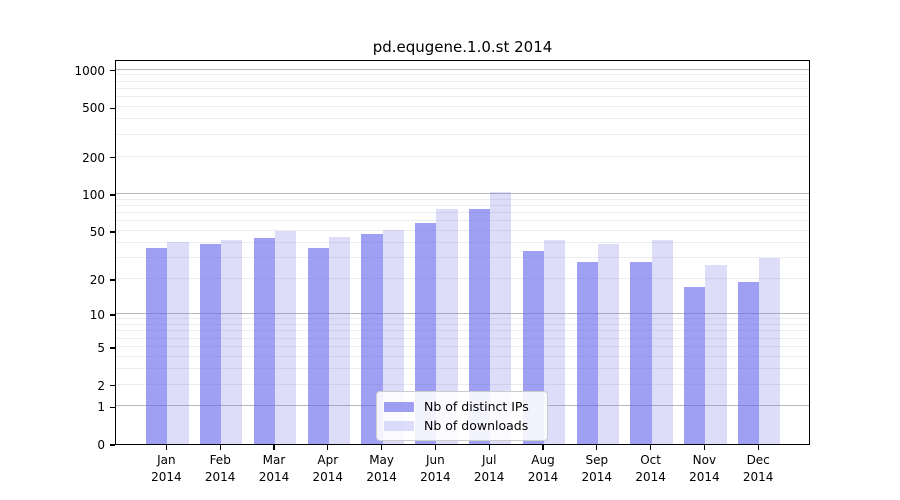 Image resolution: width=900 pixels, height=500 pixels. What do you see at coordinates (597, 468) in the screenshot?
I see `x-tick-label-sep: Sep 2014` at bounding box center [597, 468].